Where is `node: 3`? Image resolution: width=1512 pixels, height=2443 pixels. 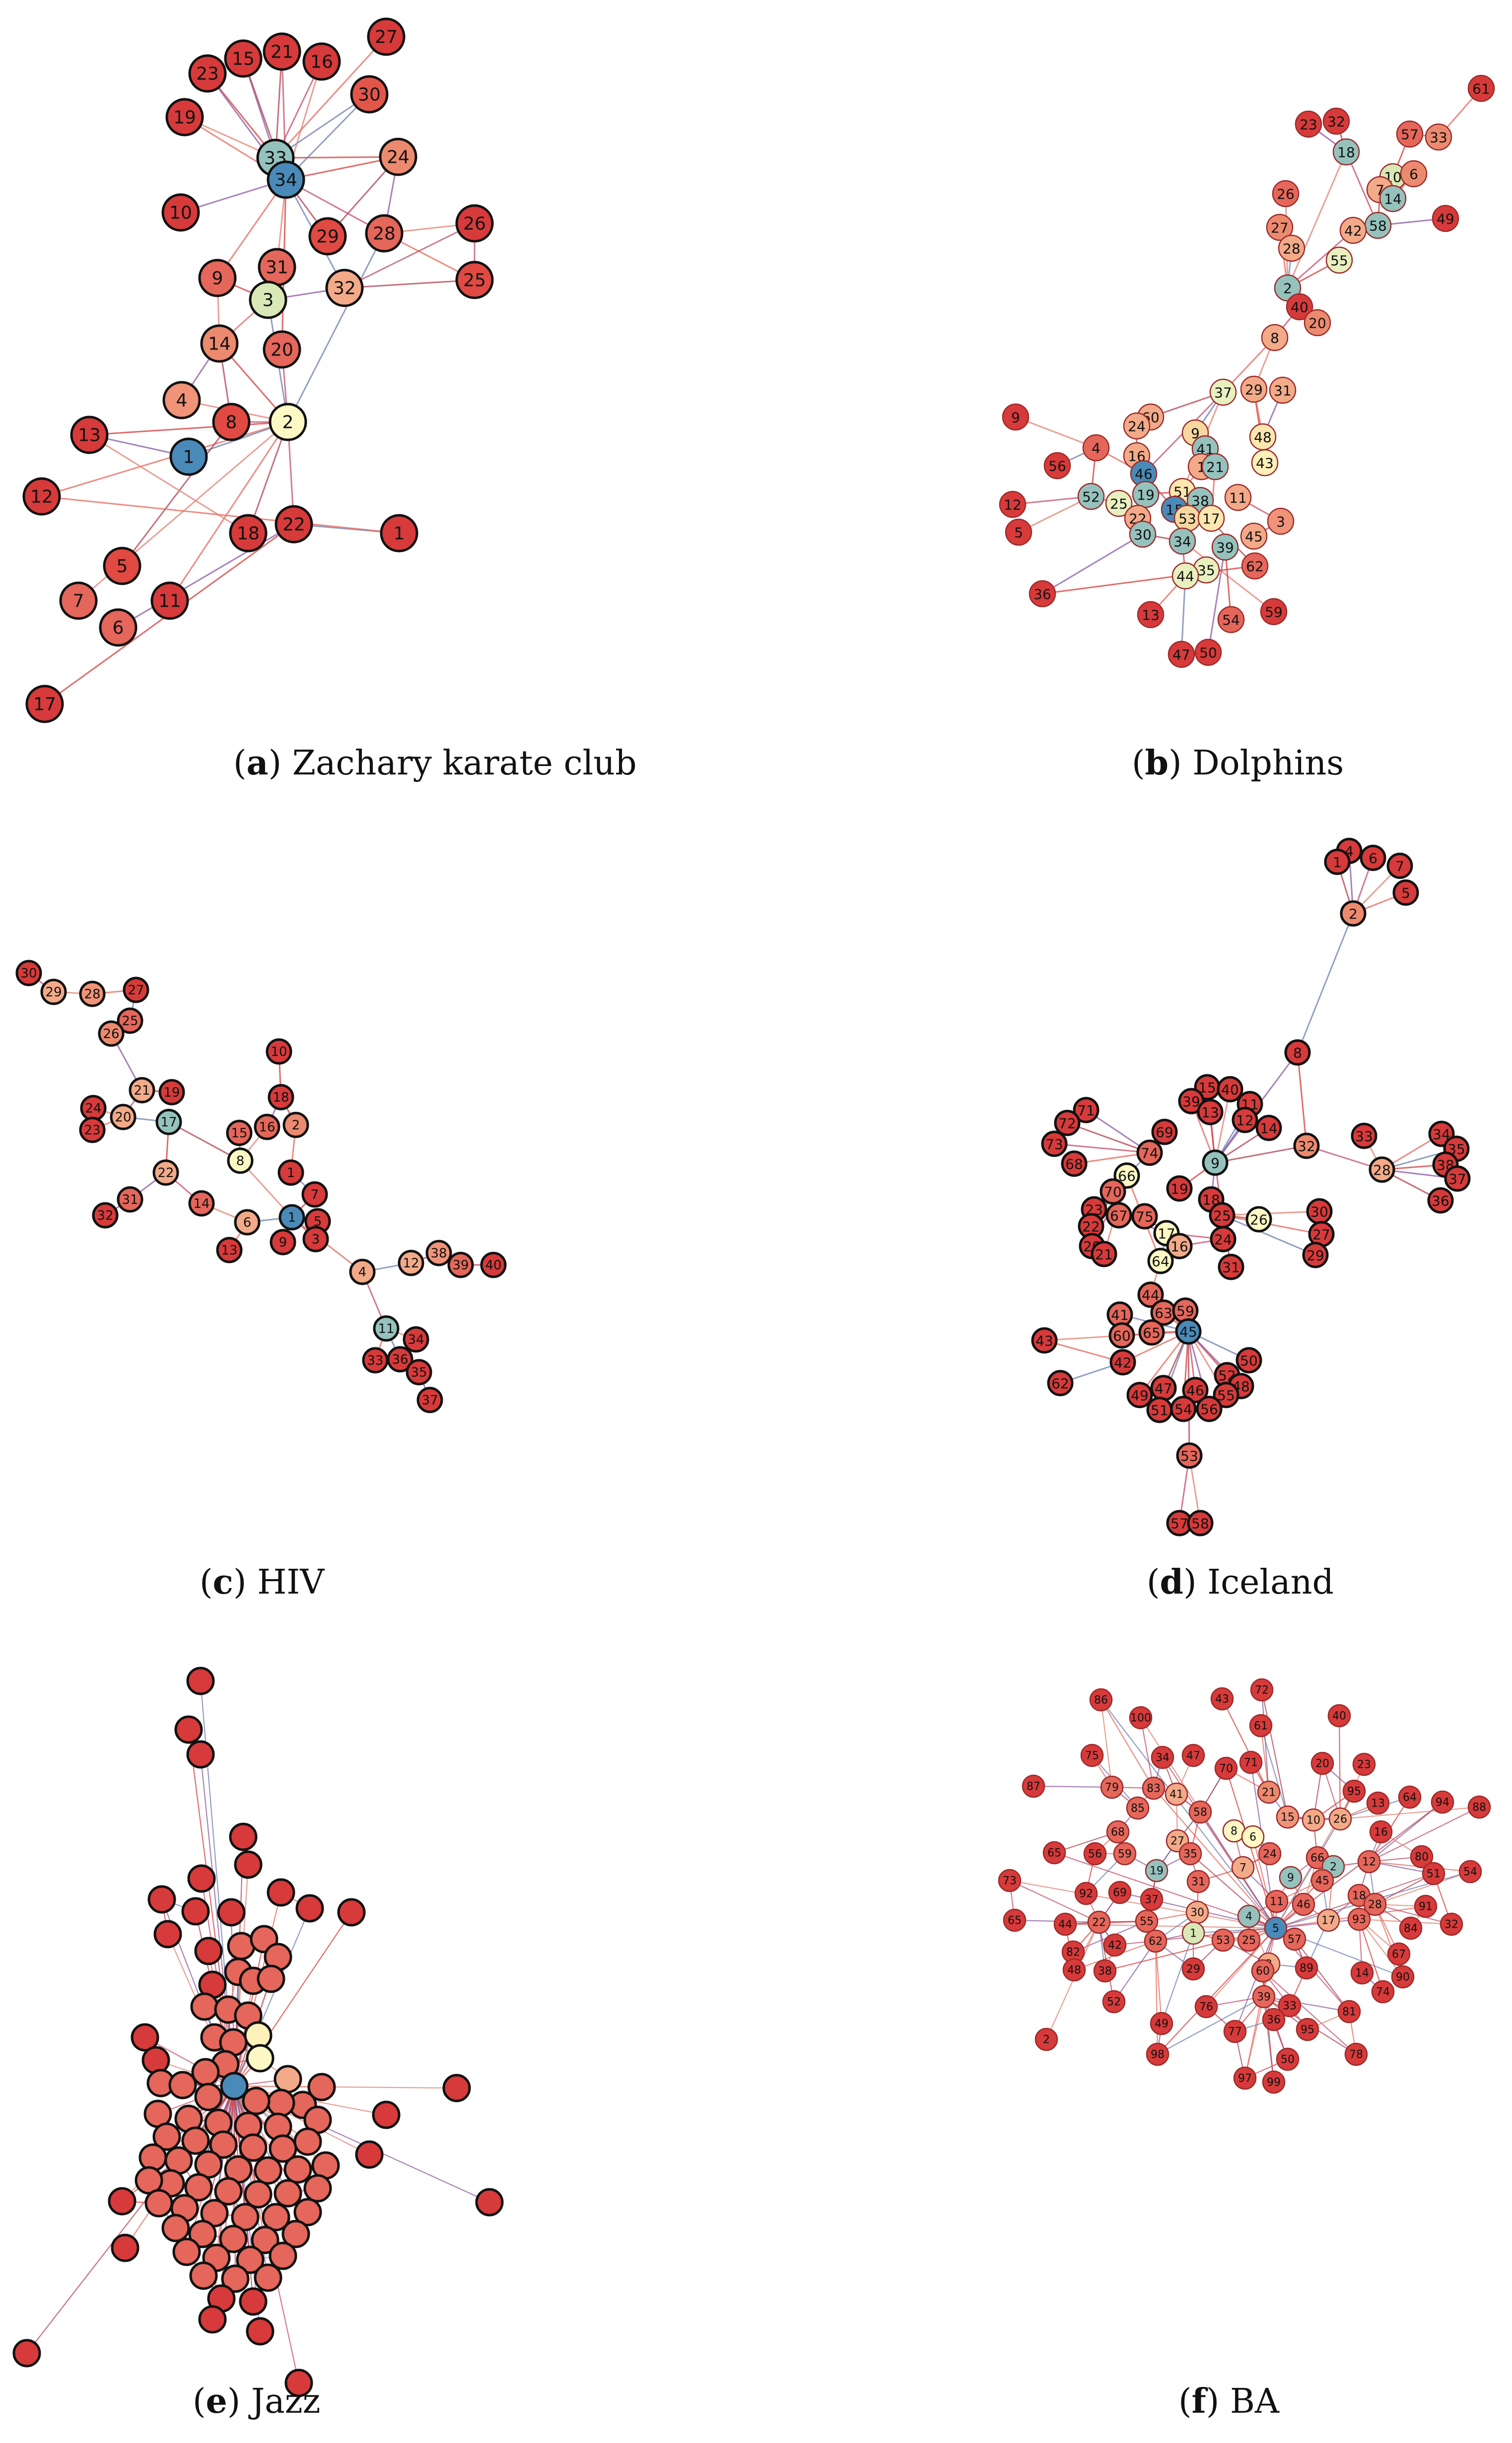
node: 3 is located at coordinates (268, 300).